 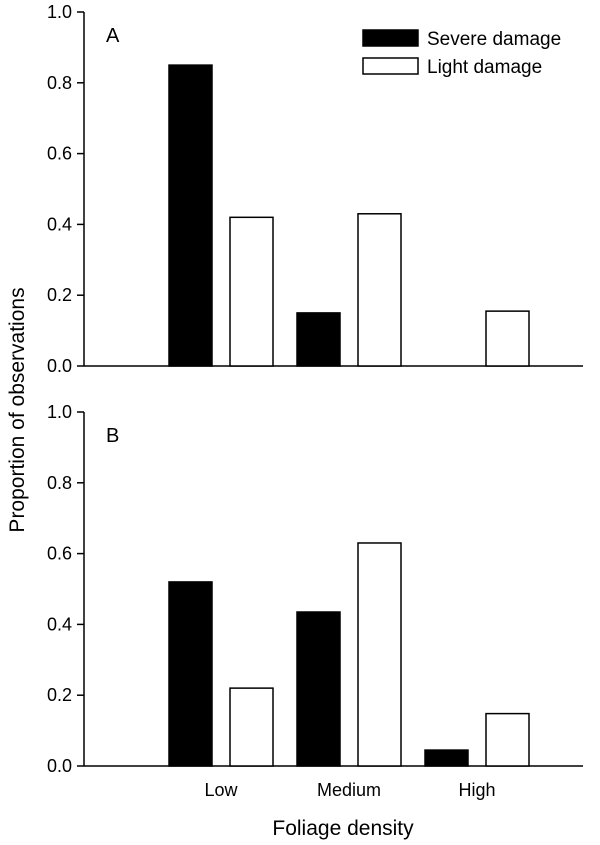 What do you see at coordinates (343, 828) in the screenshot?
I see `x-axis-title: Foliage density` at bounding box center [343, 828].